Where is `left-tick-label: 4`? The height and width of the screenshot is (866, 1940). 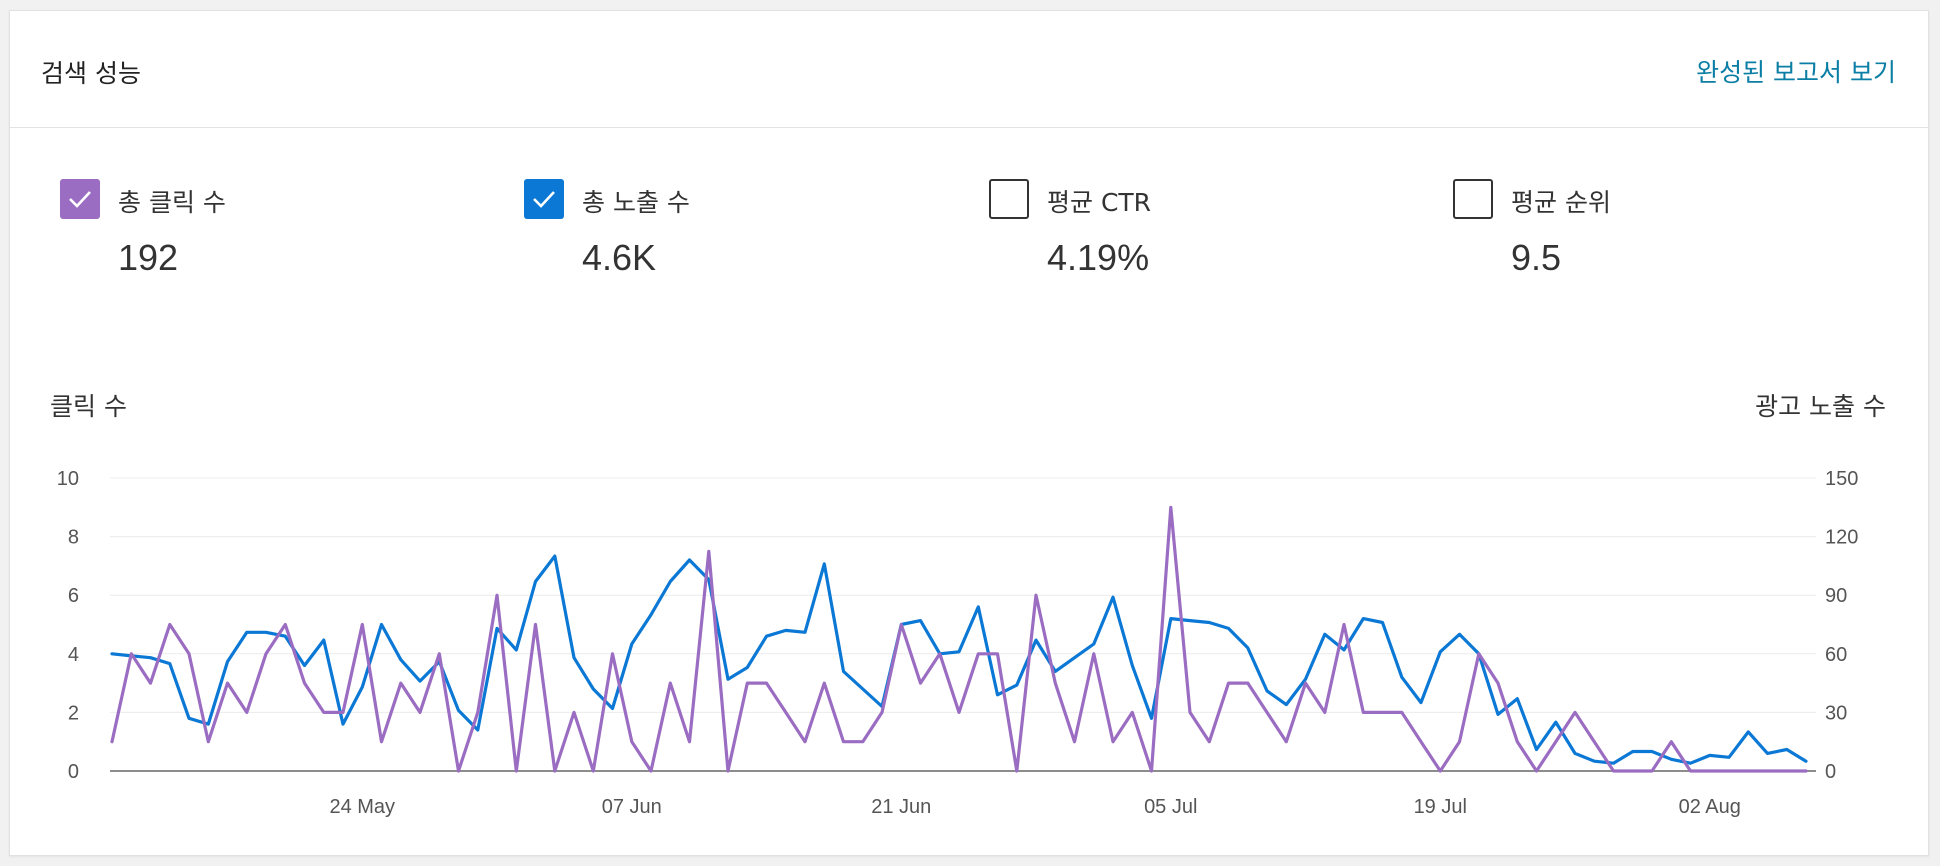
left-tick-label: 4 is located at coordinates (73, 655).